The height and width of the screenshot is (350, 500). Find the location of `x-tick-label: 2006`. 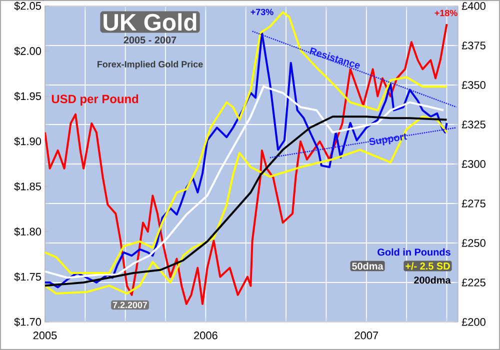

x-tick-label: 2006 is located at coordinates (206, 336).